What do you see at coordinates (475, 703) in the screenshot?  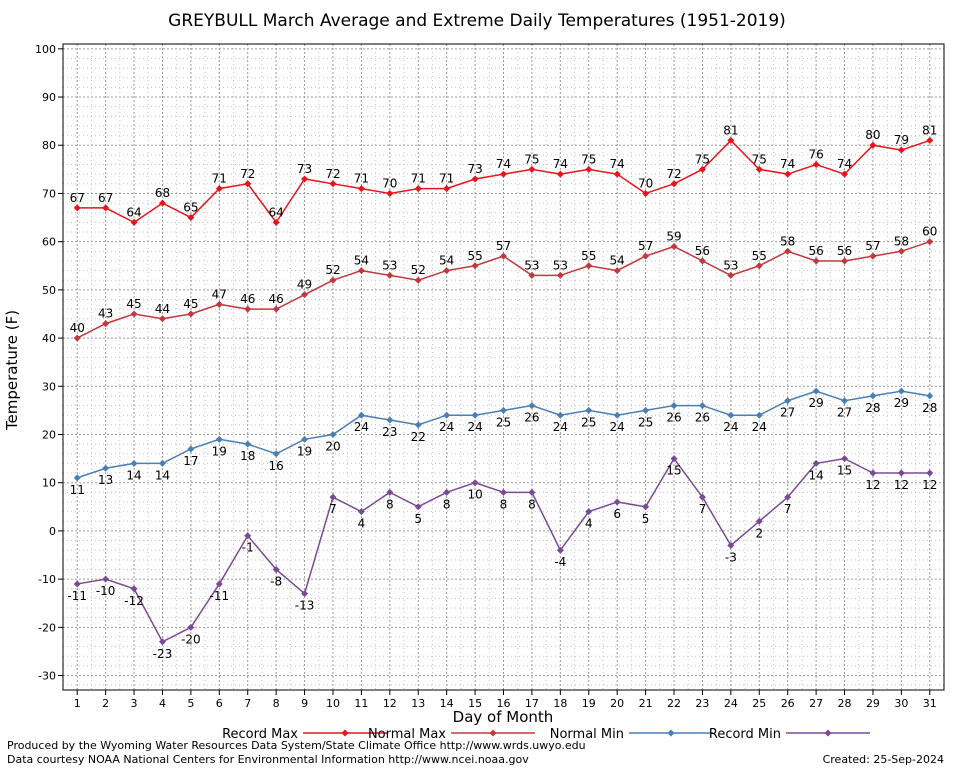 I see `x-tick-label: 15` at bounding box center [475, 703].